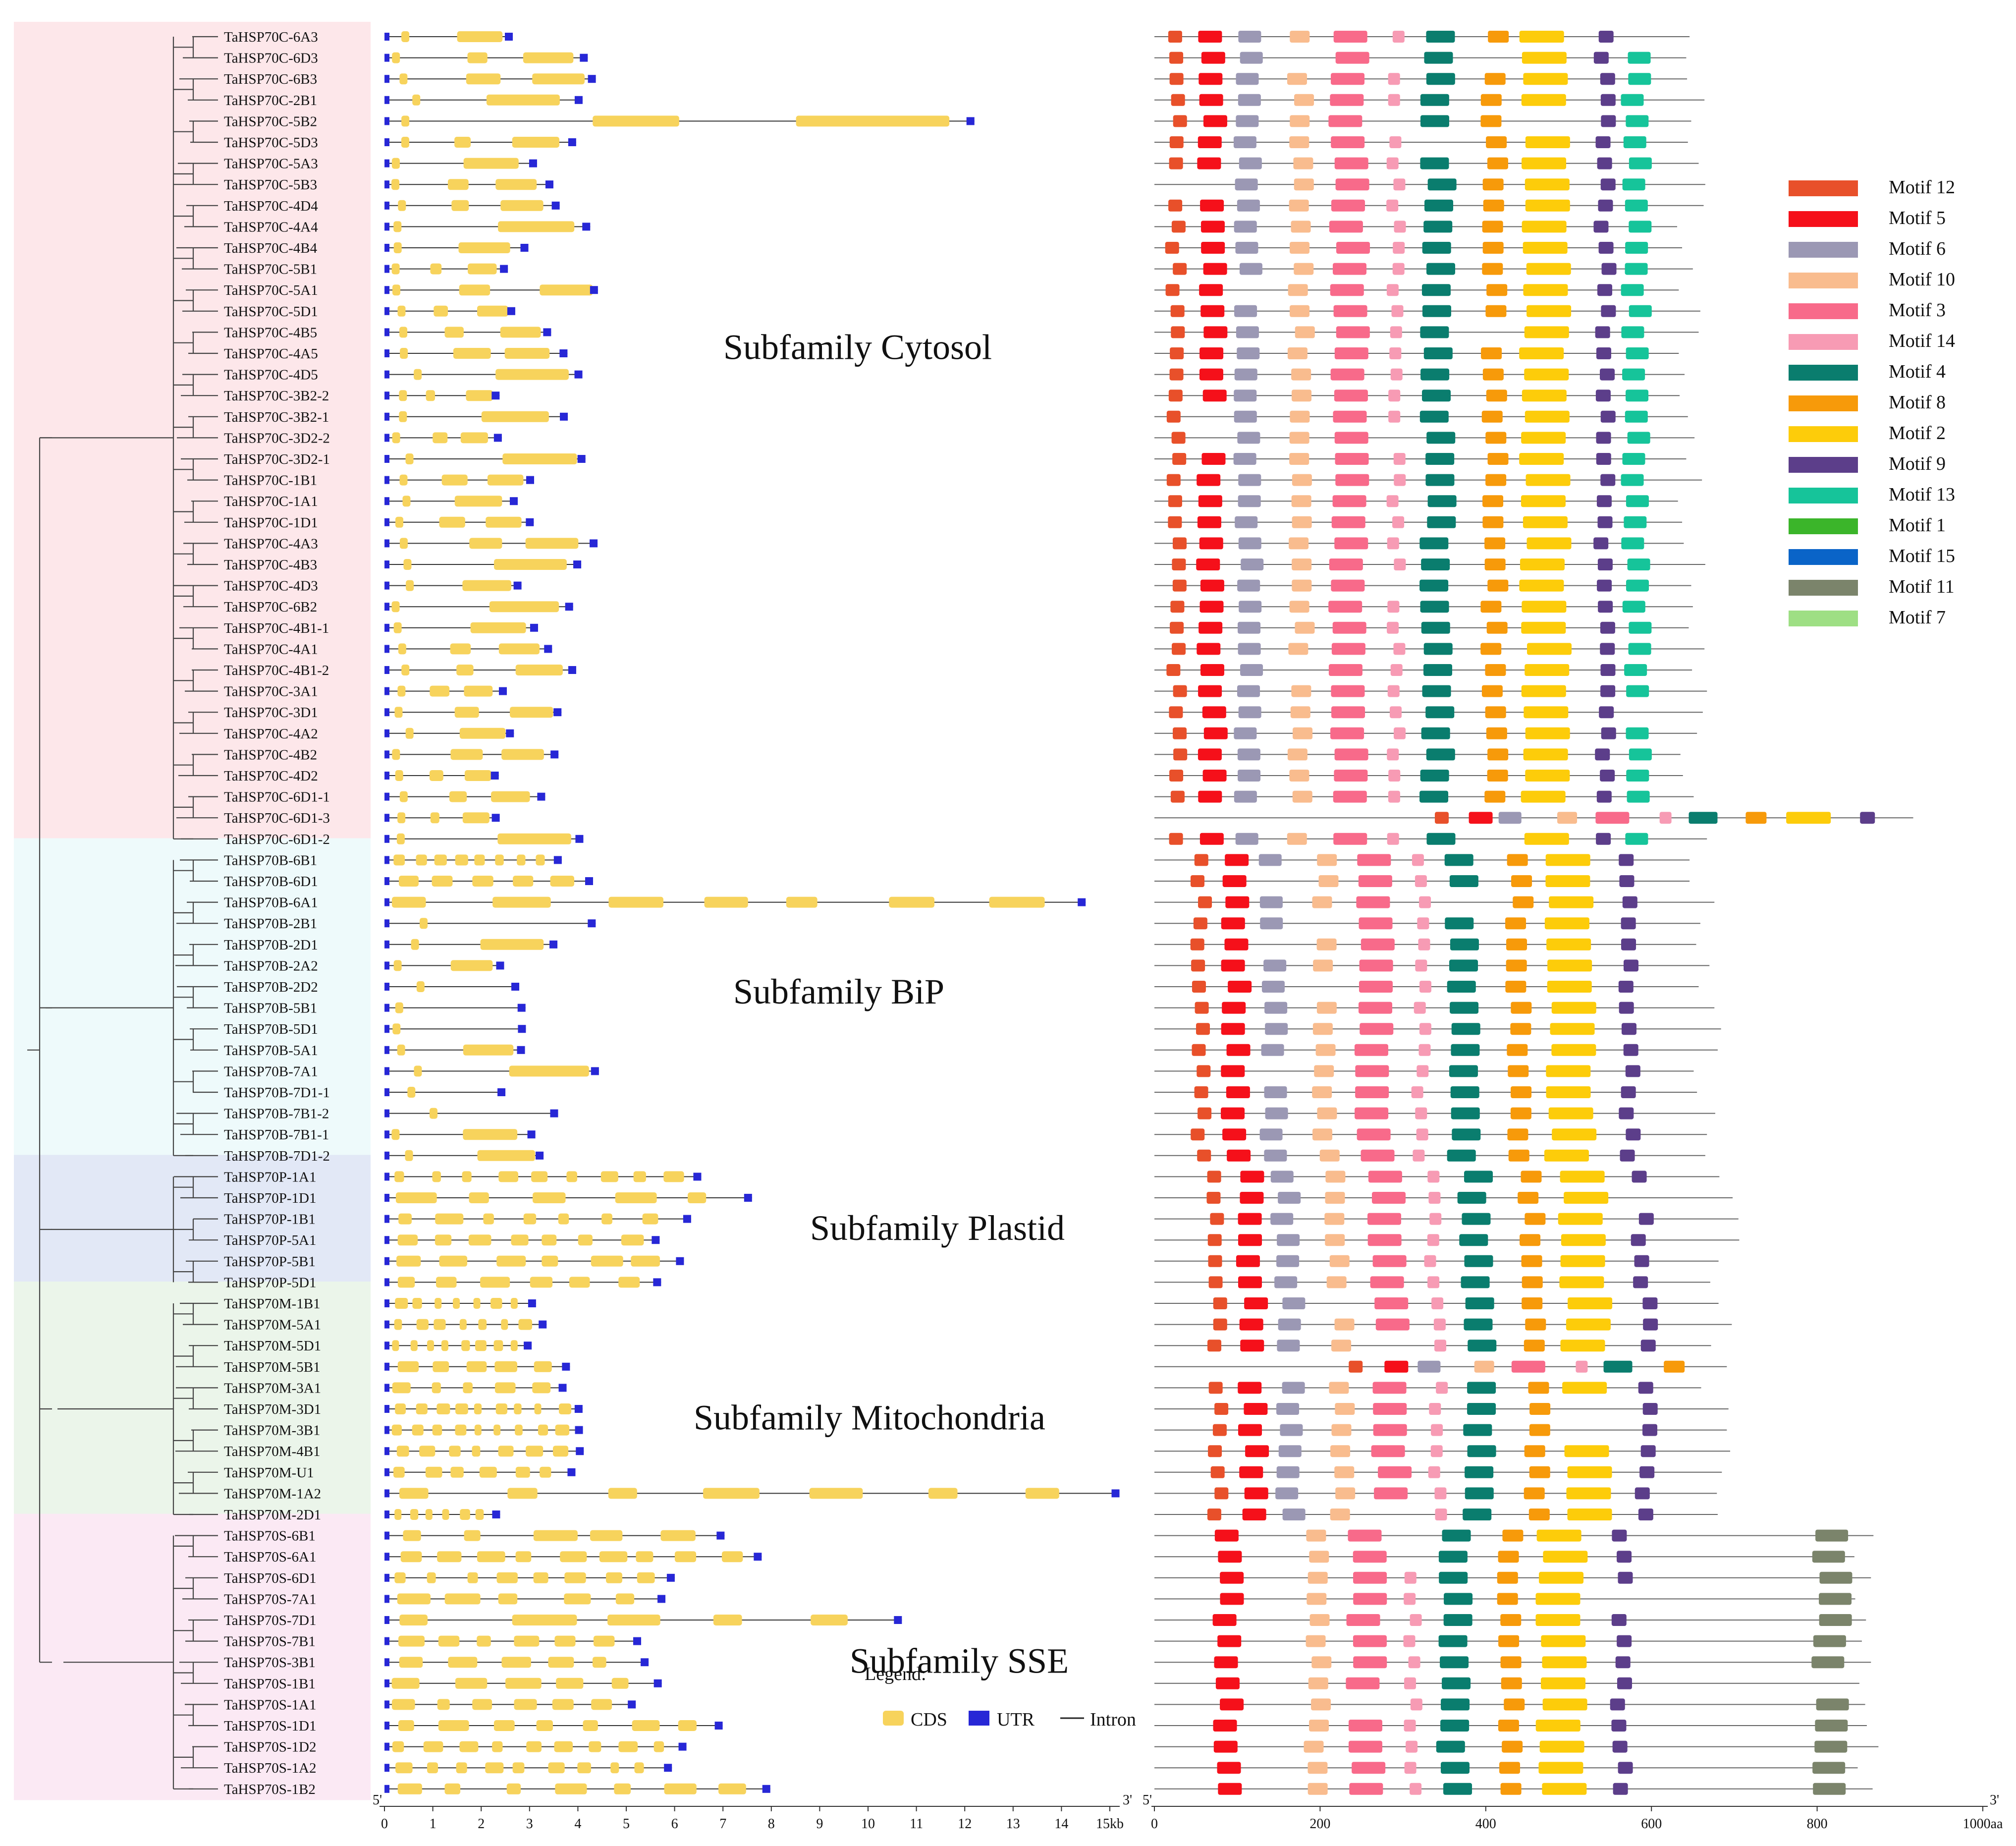 This screenshot has height=1846, width=2016. Describe the element at coordinates (270, 1768) in the screenshot. I see `gene-label: TaHSP70S-1A2` at that location.